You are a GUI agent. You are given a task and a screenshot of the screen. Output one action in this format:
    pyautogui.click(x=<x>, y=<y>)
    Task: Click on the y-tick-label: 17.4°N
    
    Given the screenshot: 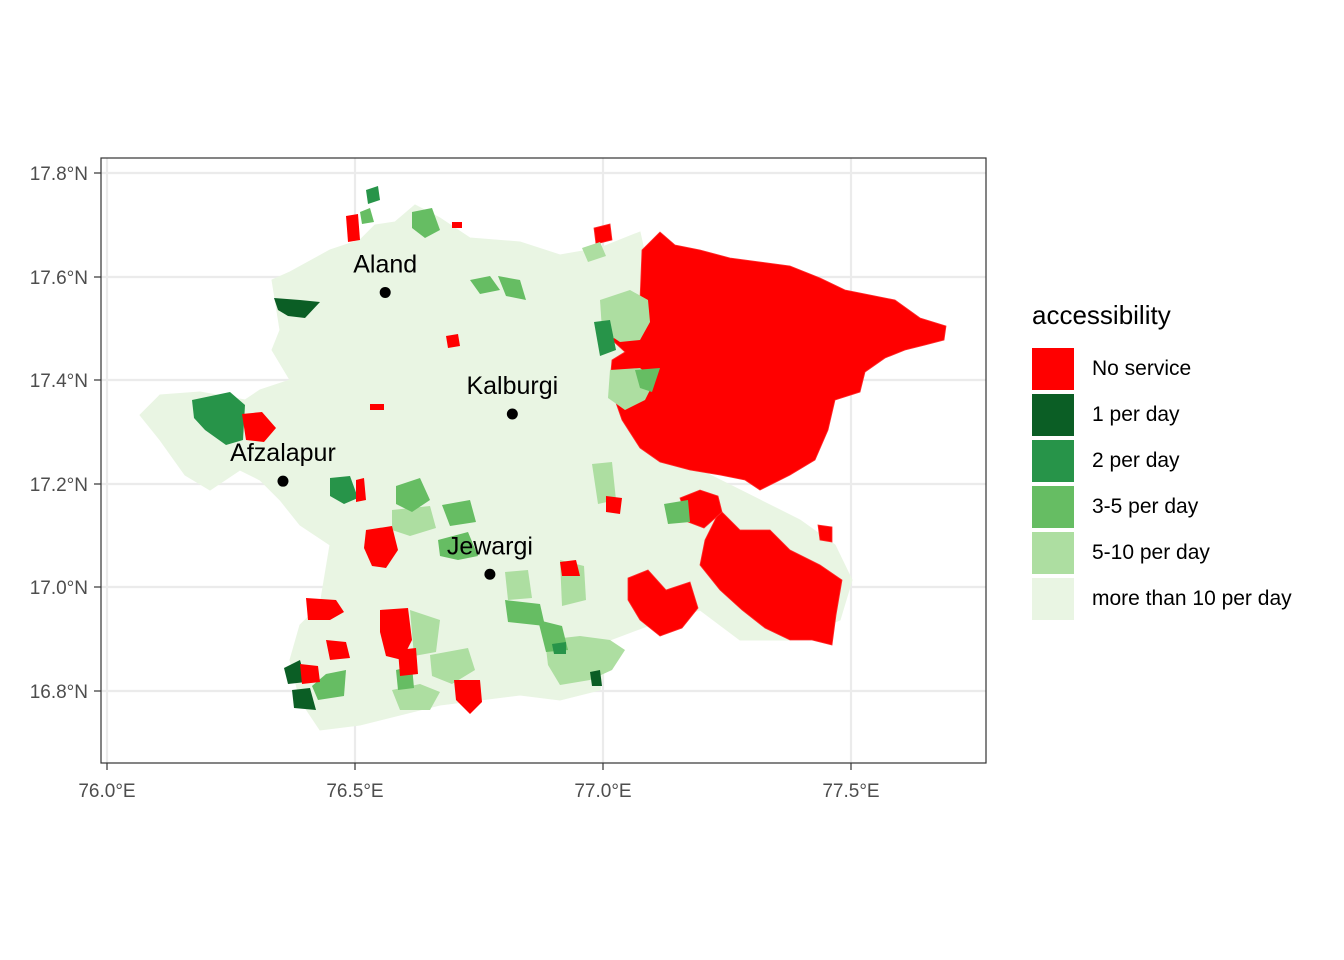 What is the action you would take?
    pyautogui.click(x=59, y=381)
    